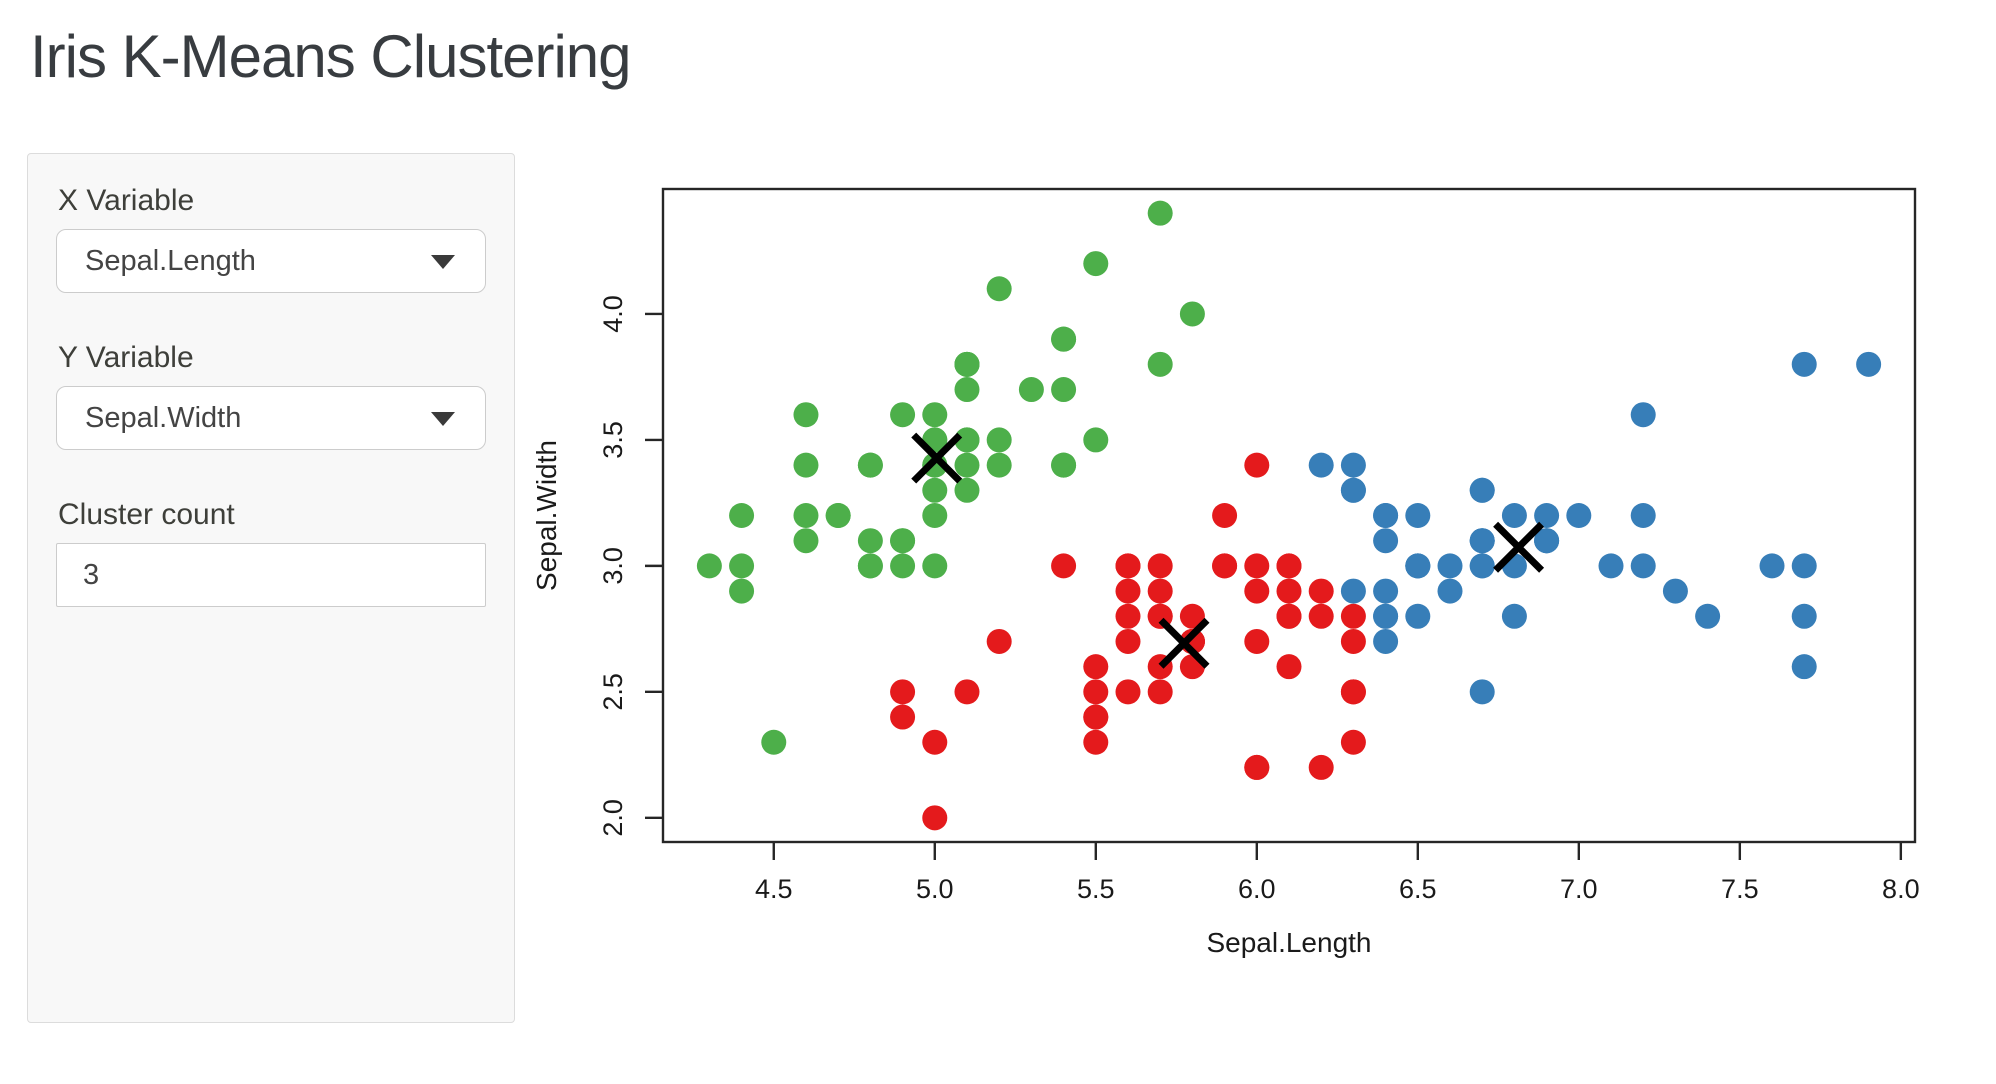  I want to click on x-variable-group: X Variable Sepal.Length, so click(271, 238).